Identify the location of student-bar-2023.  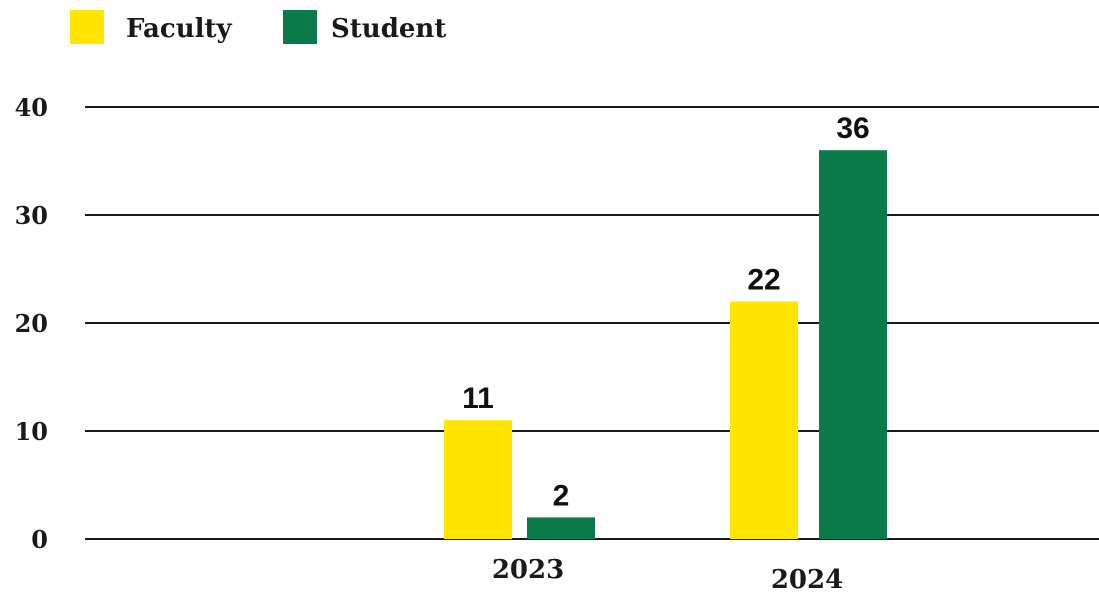
(561, 528).